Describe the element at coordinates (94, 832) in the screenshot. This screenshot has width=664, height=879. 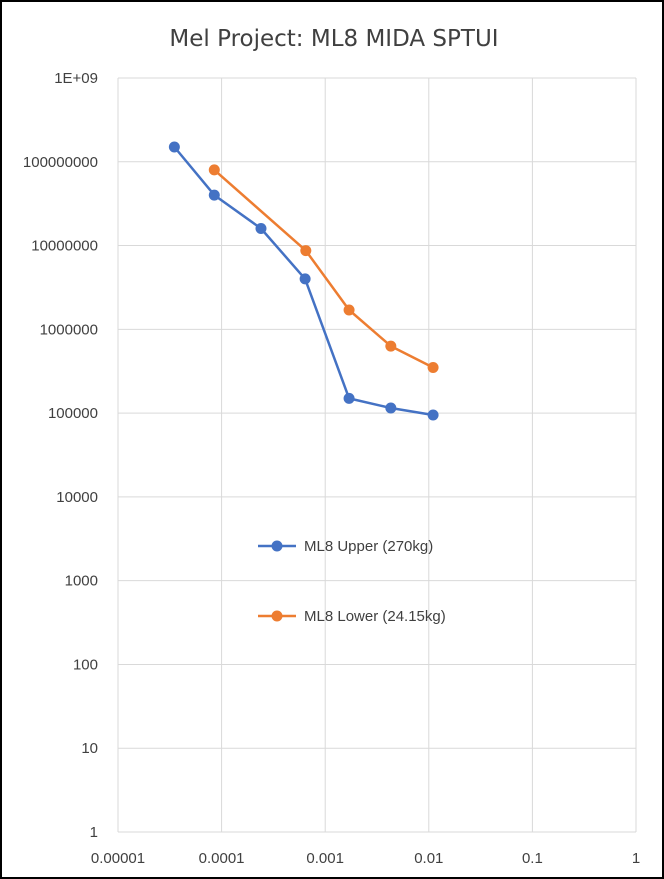
I see `y-tick-label: 1` at that location.